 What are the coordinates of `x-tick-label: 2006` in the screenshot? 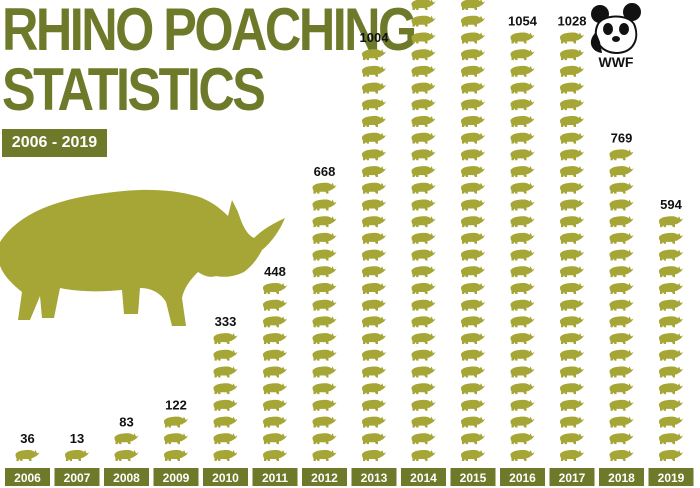 It's located at (27, 478).